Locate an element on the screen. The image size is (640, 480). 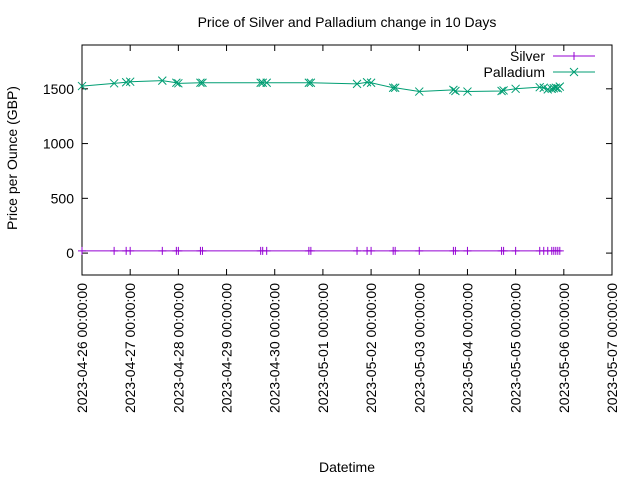
y-tick-label: 500 is located at coordinates (63, 198).